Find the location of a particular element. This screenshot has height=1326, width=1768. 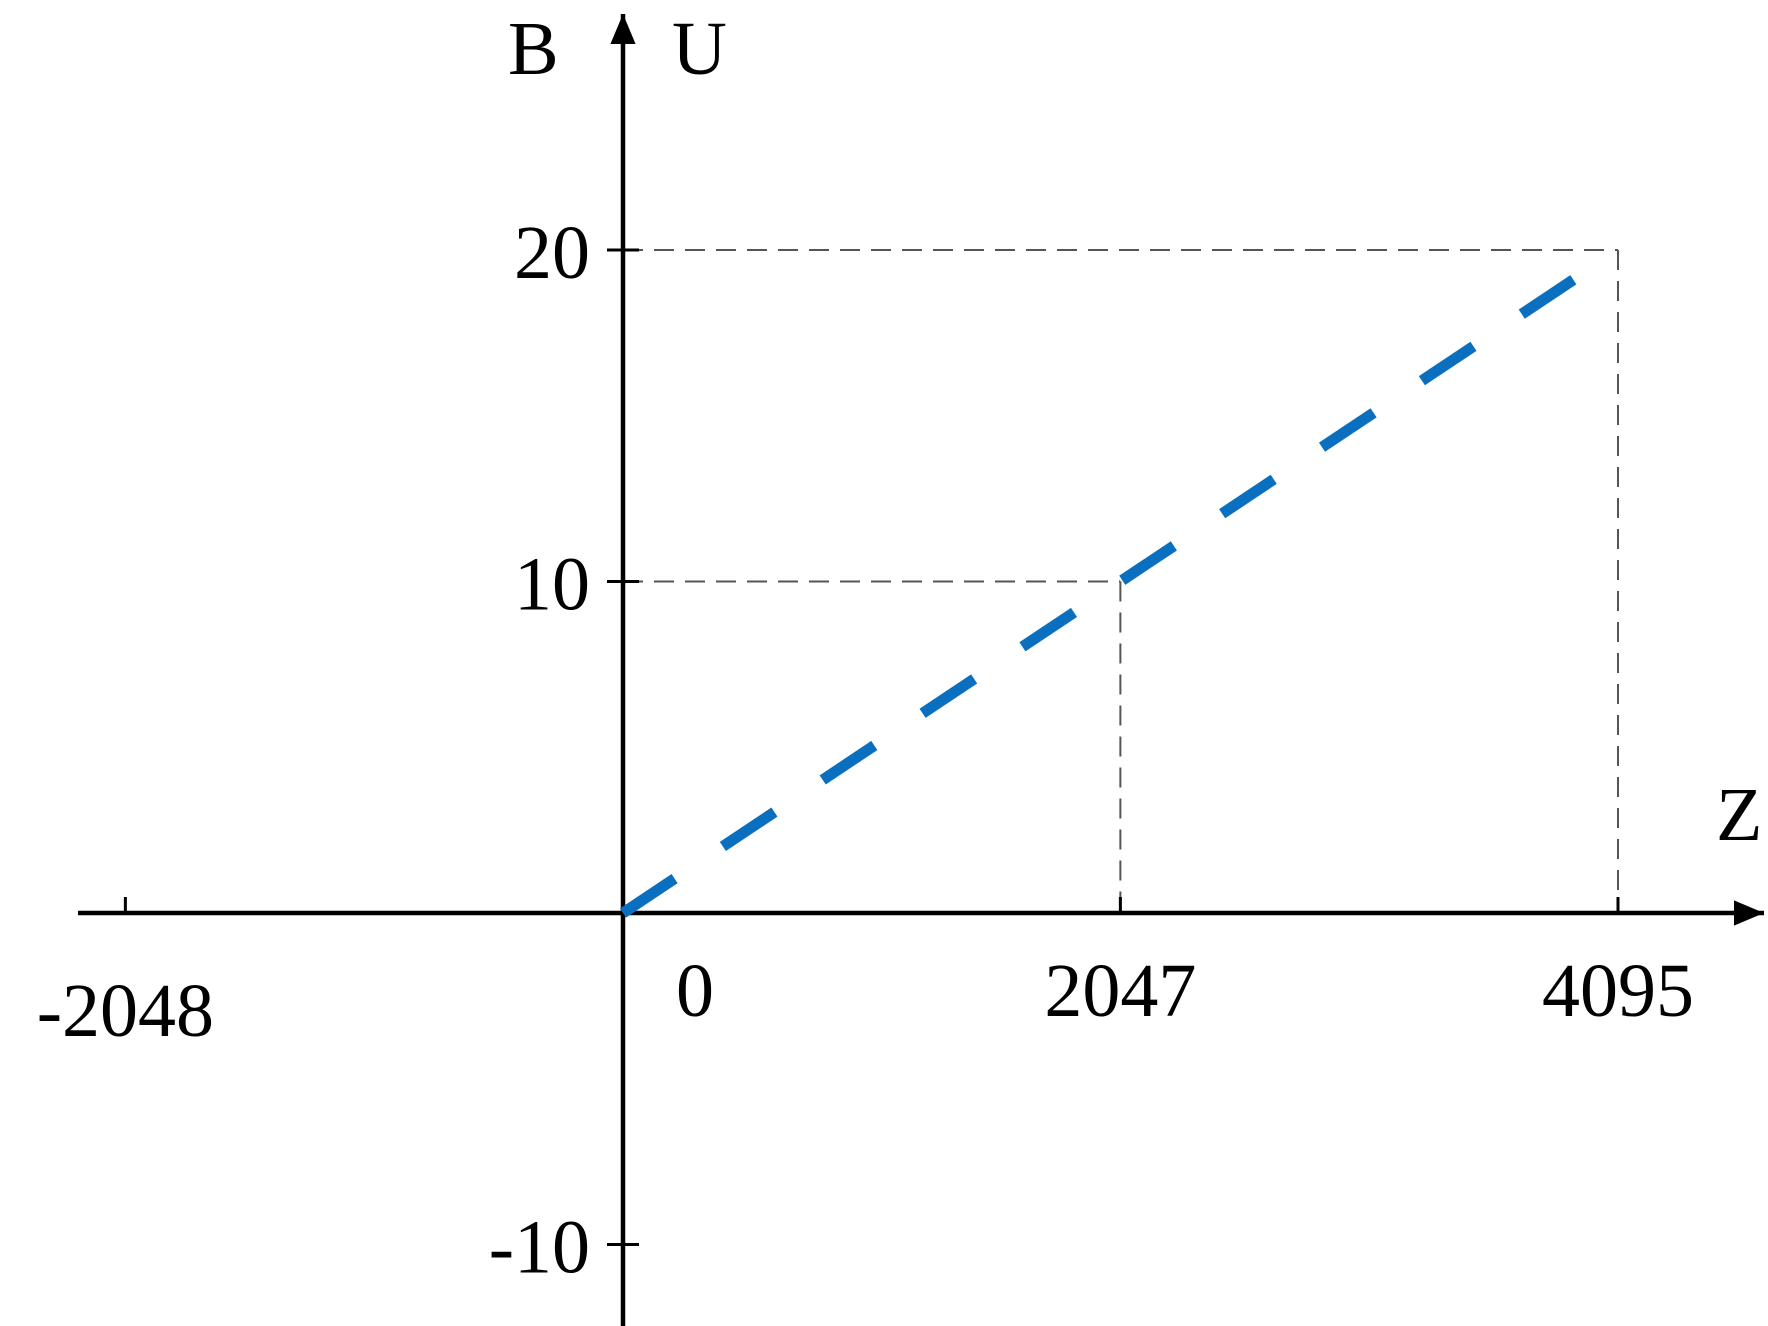

y-axis-label-left: B is located at coordinates (533, 49).